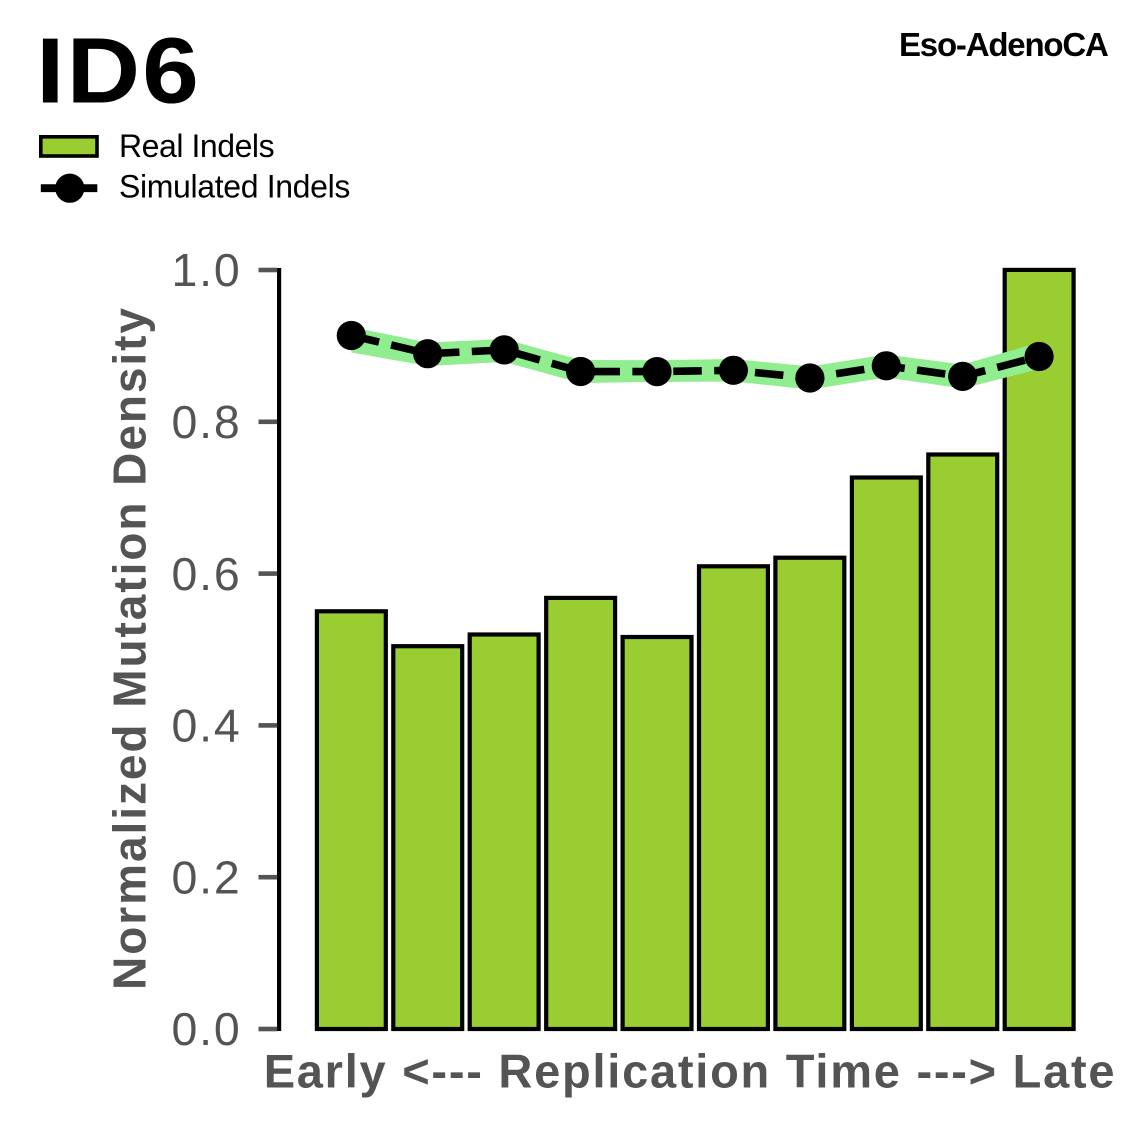 Image resolution: width=1147 pixels, height=1130 pixels. I want to click on svg-text: Eso-AdenoCA, so click(1003, 44).